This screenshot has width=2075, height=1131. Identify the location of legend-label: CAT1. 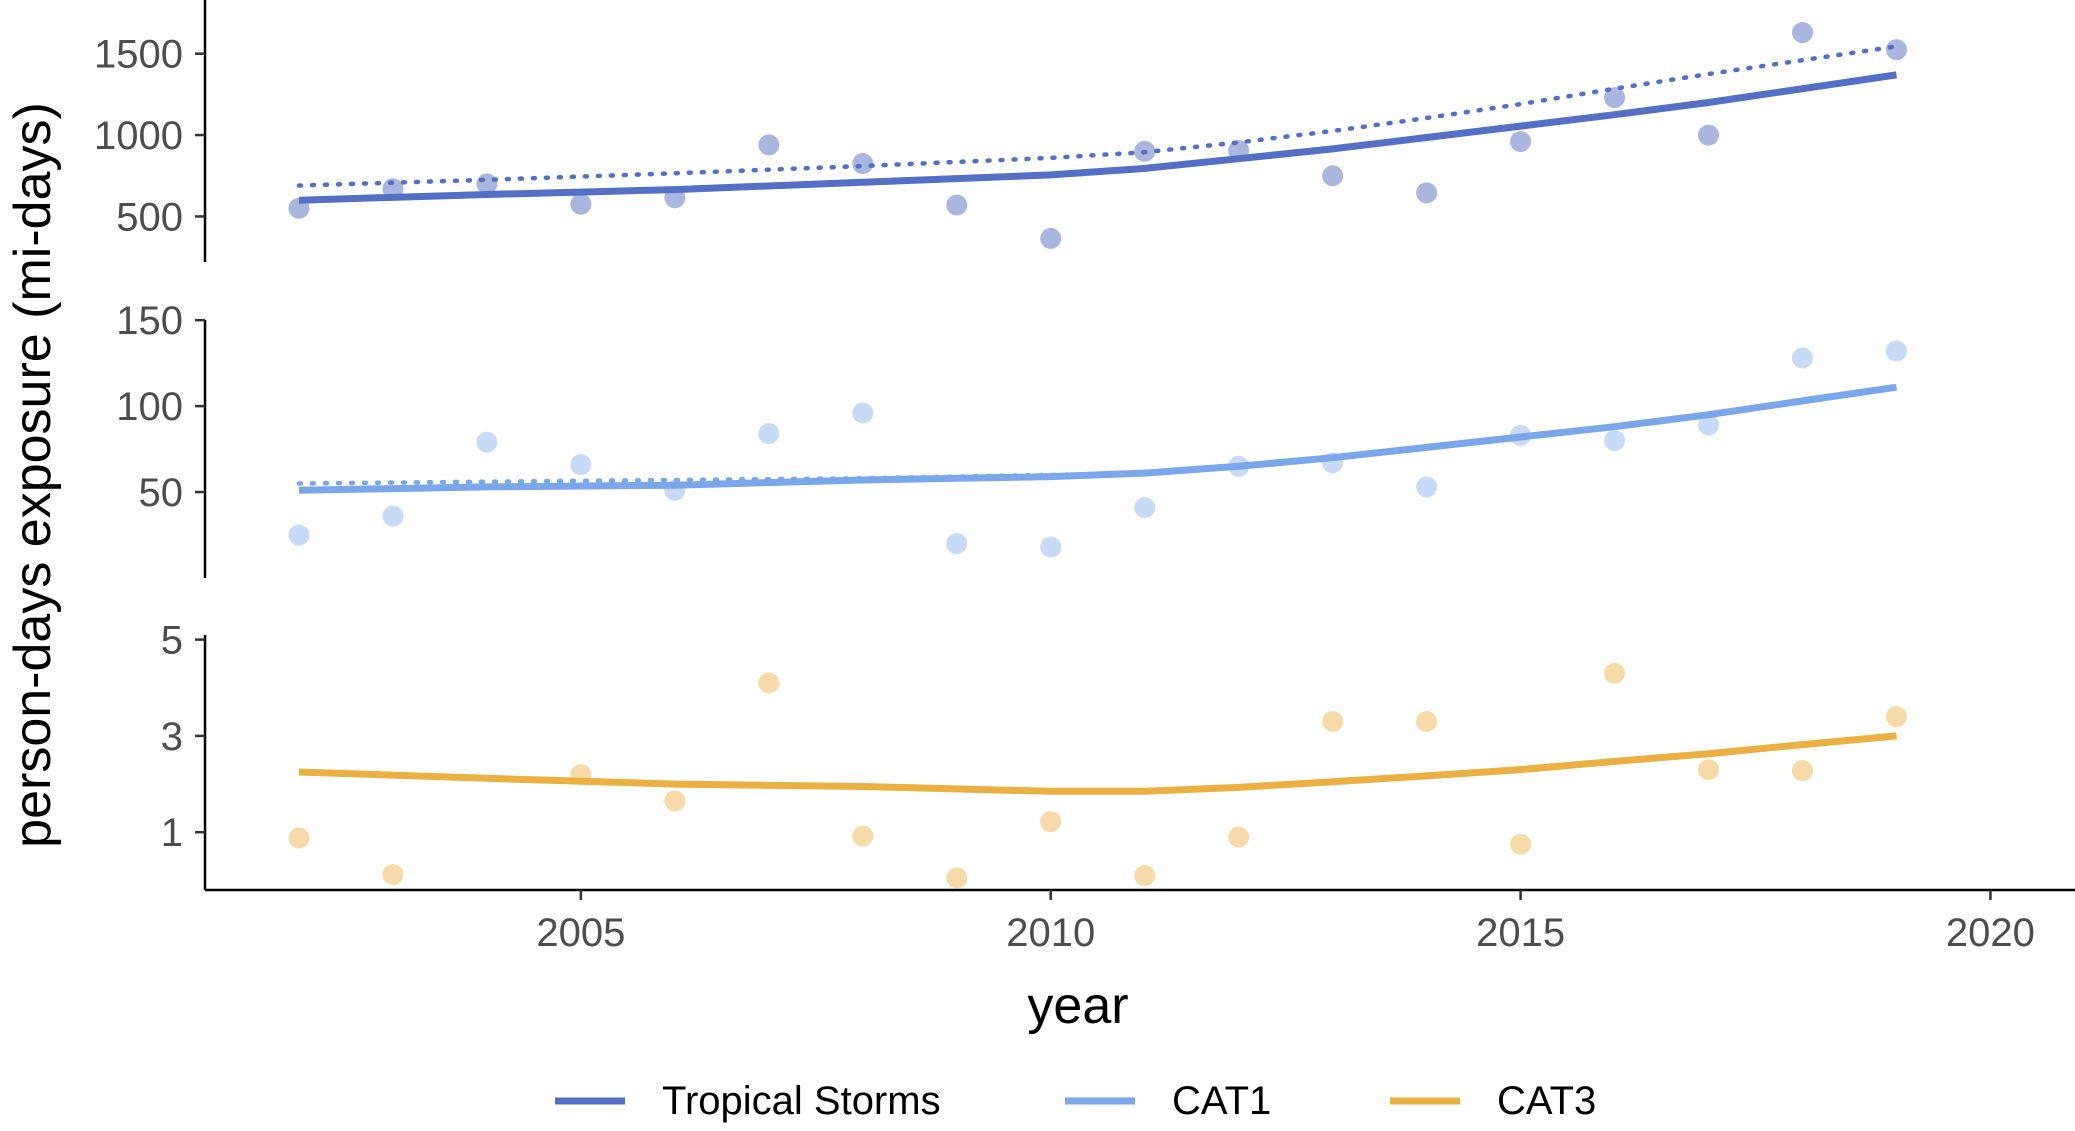
(1221, 1101).